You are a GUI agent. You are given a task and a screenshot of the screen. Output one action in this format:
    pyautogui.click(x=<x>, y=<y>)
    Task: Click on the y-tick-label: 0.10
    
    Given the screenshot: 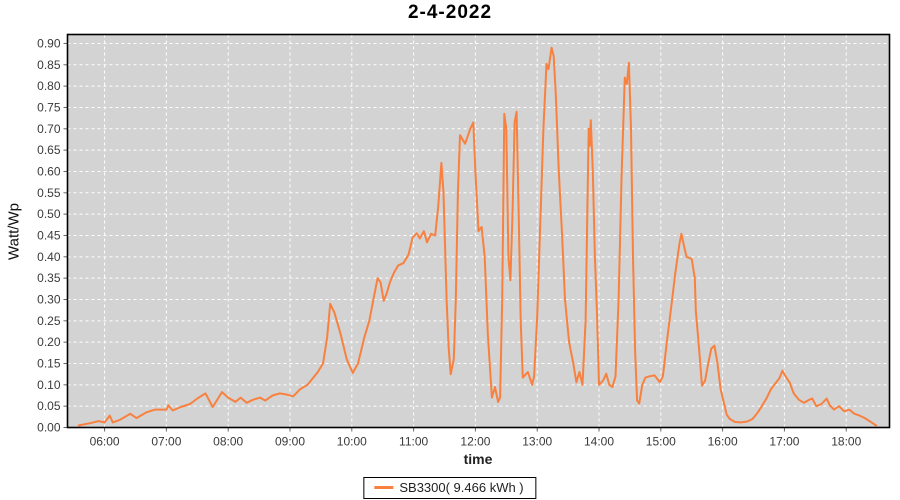 What is the action you would take?
    pyautogui.click(x=49, y=385)
    